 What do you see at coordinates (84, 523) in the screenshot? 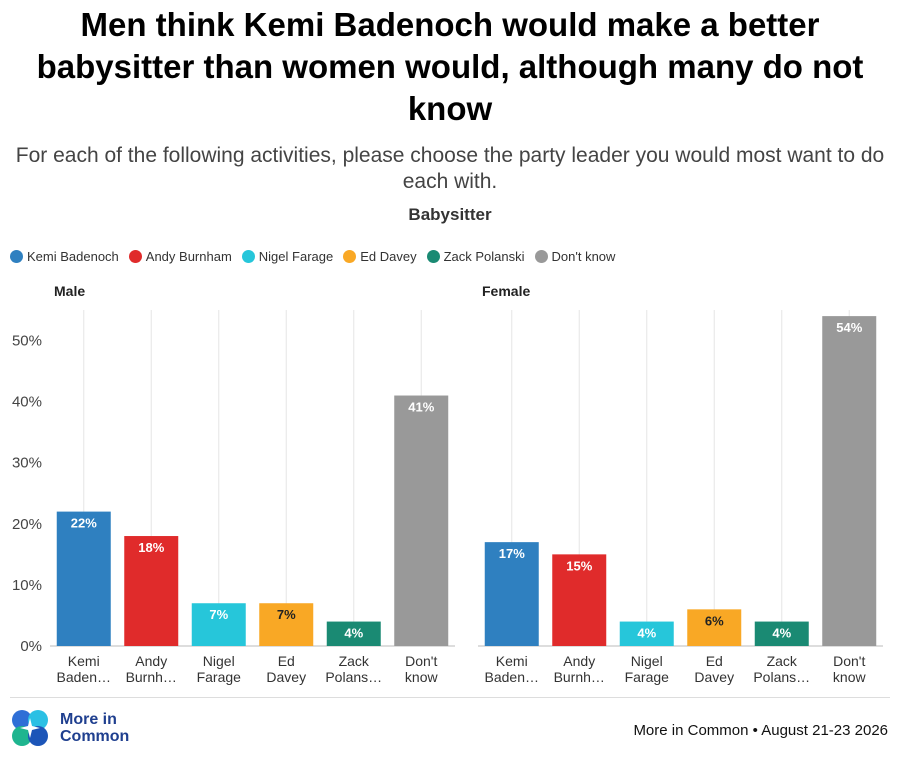
I see `bar-data-label: 22%` at bounding box center [84, 523].